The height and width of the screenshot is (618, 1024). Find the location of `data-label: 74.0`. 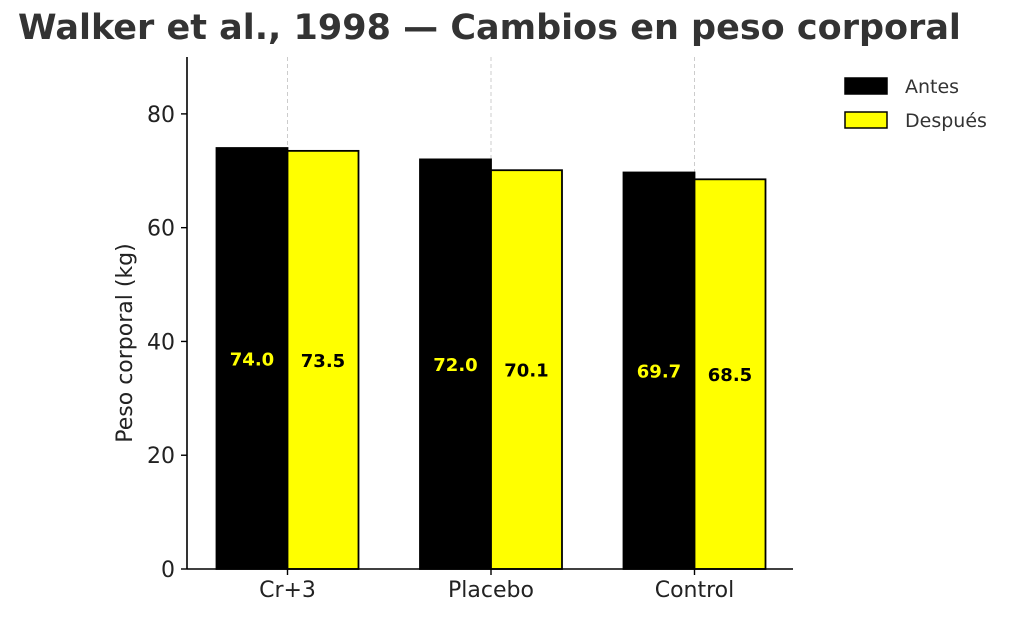

data-label: 74.0 is located at coordinates (252, 360).